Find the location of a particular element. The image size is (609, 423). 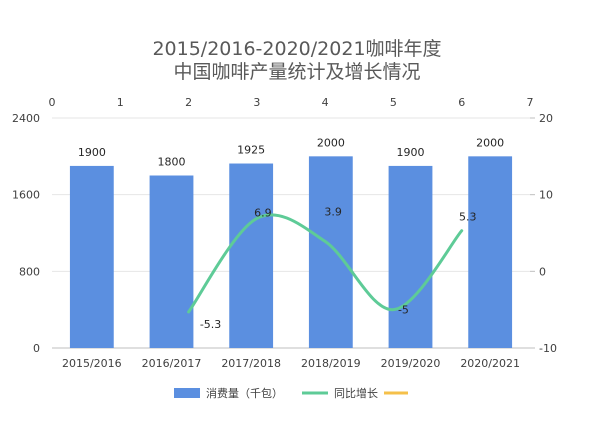

left-axis-tick: 2400 is located at coordinates (26, 118).